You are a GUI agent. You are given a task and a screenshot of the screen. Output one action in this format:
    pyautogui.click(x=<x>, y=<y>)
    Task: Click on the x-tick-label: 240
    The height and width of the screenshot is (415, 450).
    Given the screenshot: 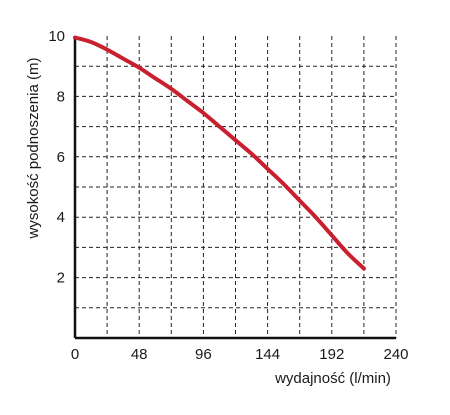 What is the action you would take?
    pyautogui.click(x=395, y=354)
    